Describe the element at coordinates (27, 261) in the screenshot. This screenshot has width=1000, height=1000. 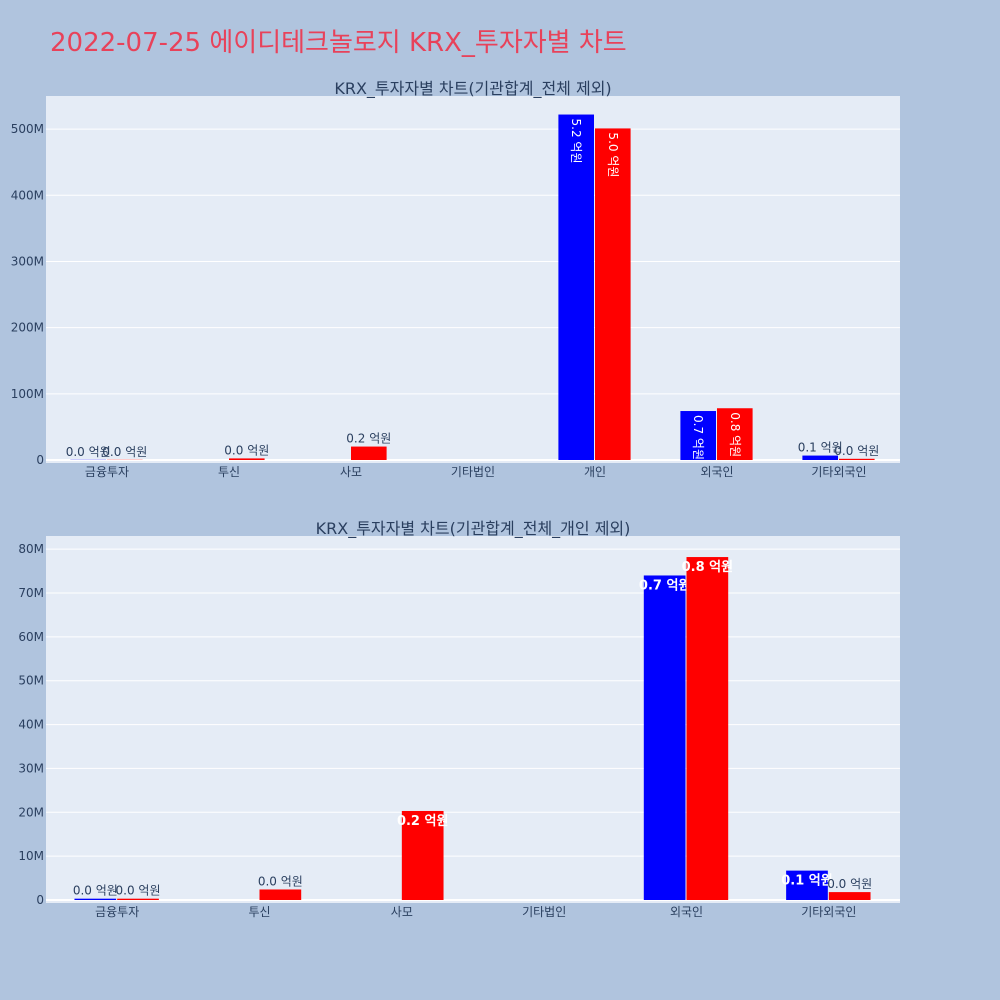
I see `y-tick-label: 300M` at that location.